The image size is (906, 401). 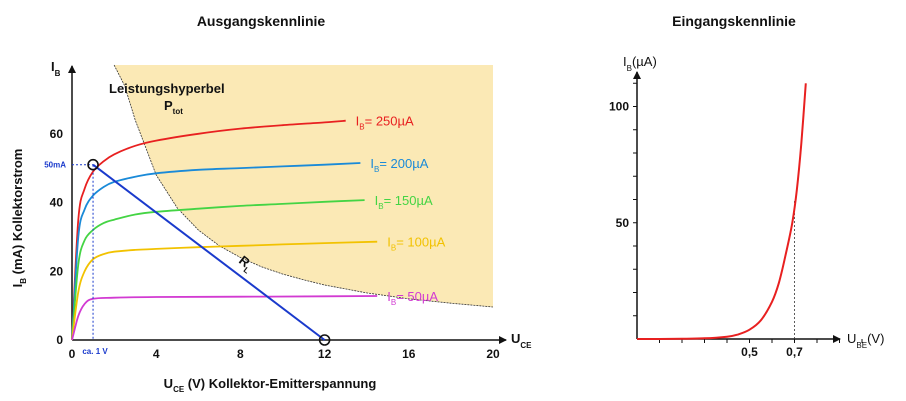 I want to click on input-y-tick-label: 50, so click(x=623, y=223).